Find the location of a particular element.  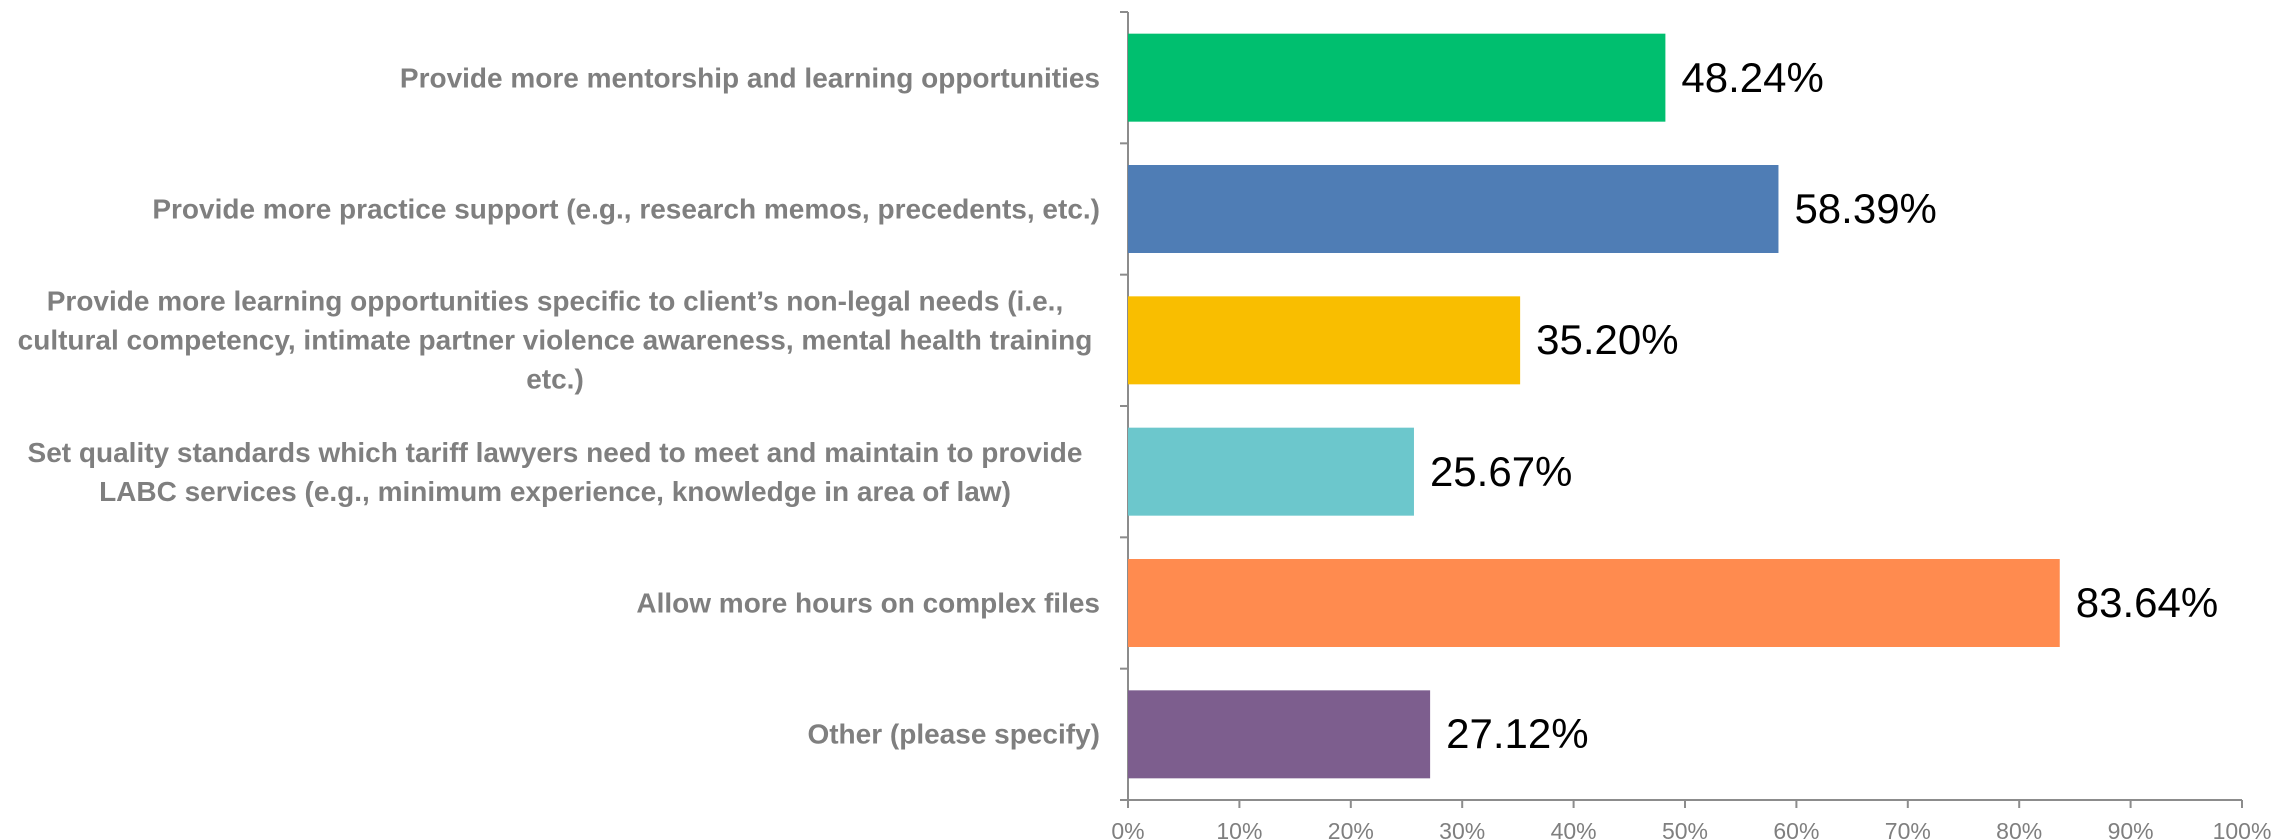

value-label: 48.24% is located at coordinates (1752, 77).